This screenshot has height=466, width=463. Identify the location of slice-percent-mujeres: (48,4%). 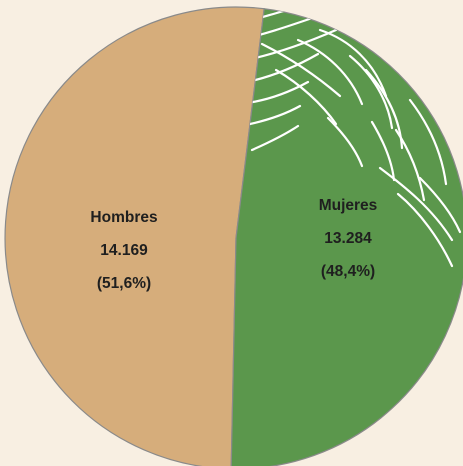
(348, 271).